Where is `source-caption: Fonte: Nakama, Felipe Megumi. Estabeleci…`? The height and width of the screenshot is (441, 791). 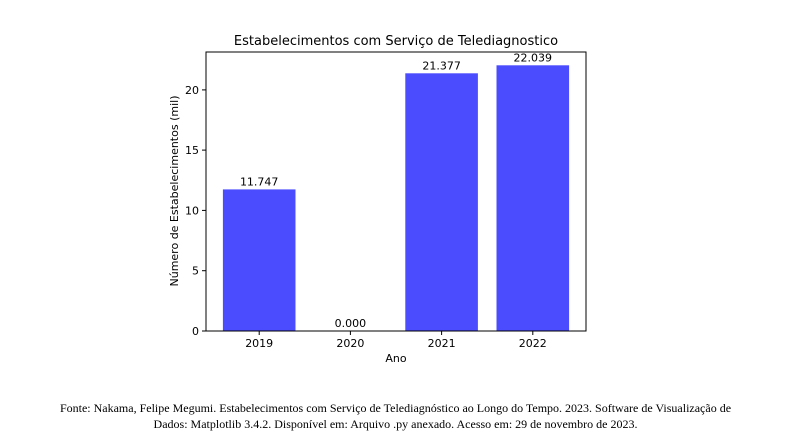 source-caption: Fonte: Nakama, Felipe Megumi. Estabeleci… is located at coordinates (395, 416).